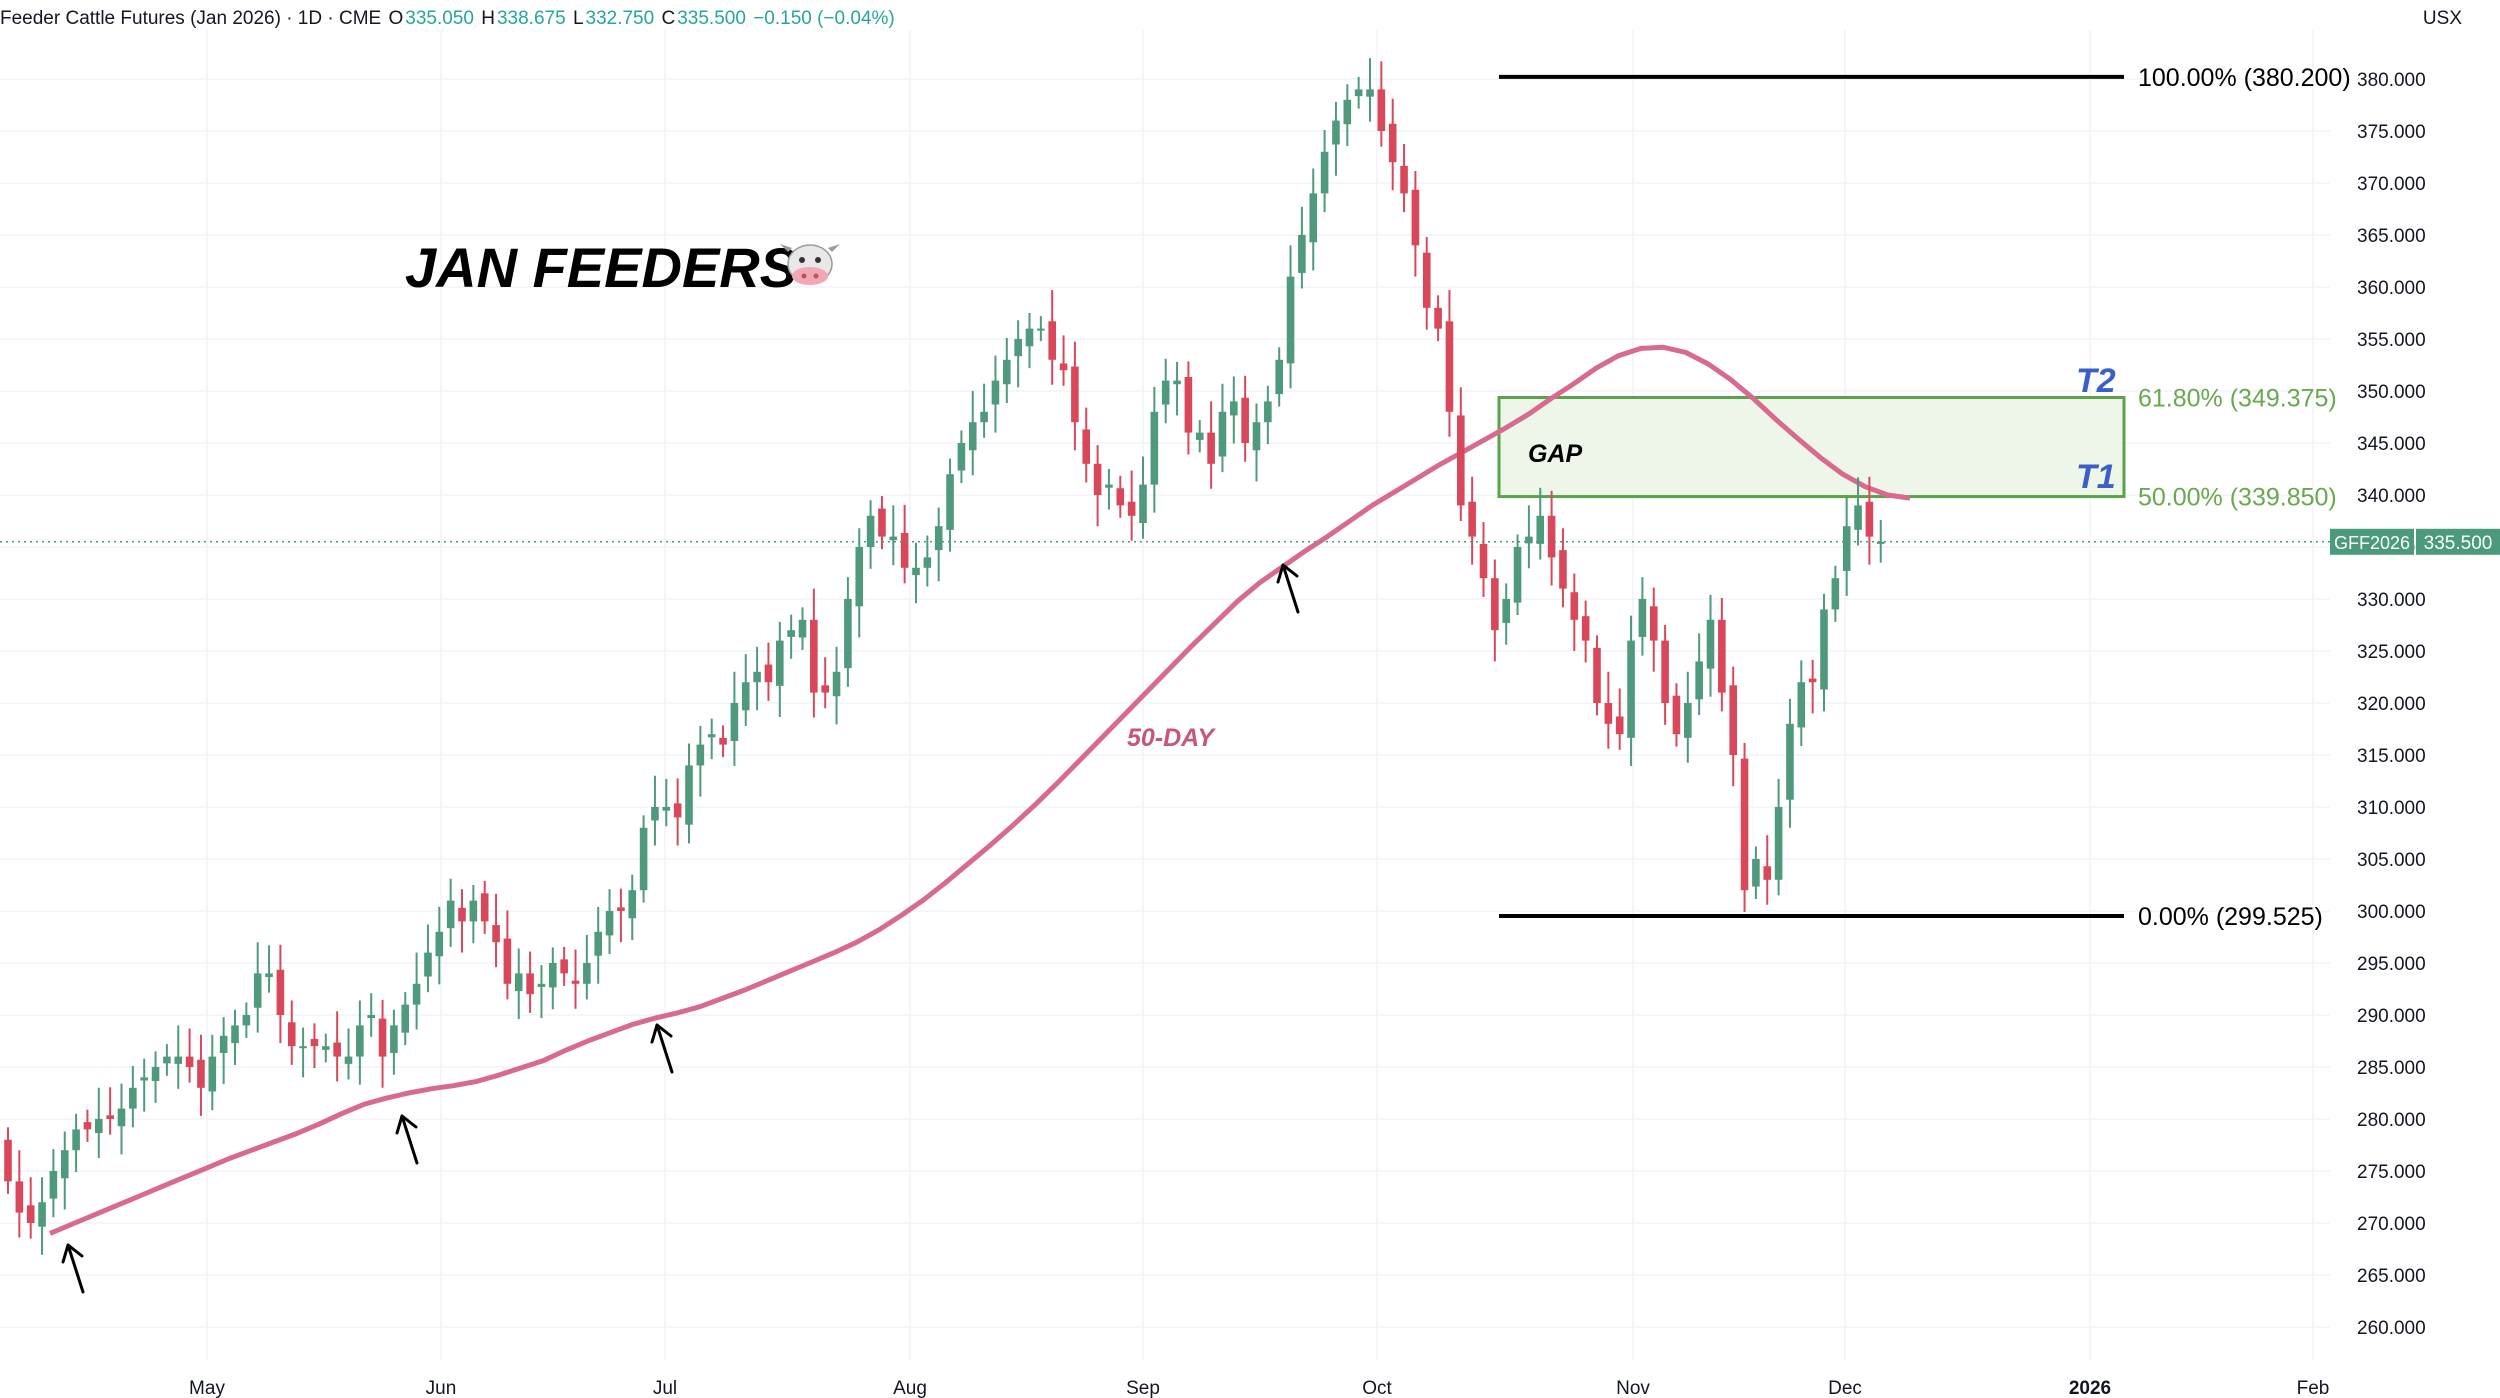 Image resolution: width=2500 pixels, height=1398 pixels. What do you see at coordinates (2391, 340) in the screenshot?
I see `y-tick-label: 355.000` at bounding box center [2391, 340].